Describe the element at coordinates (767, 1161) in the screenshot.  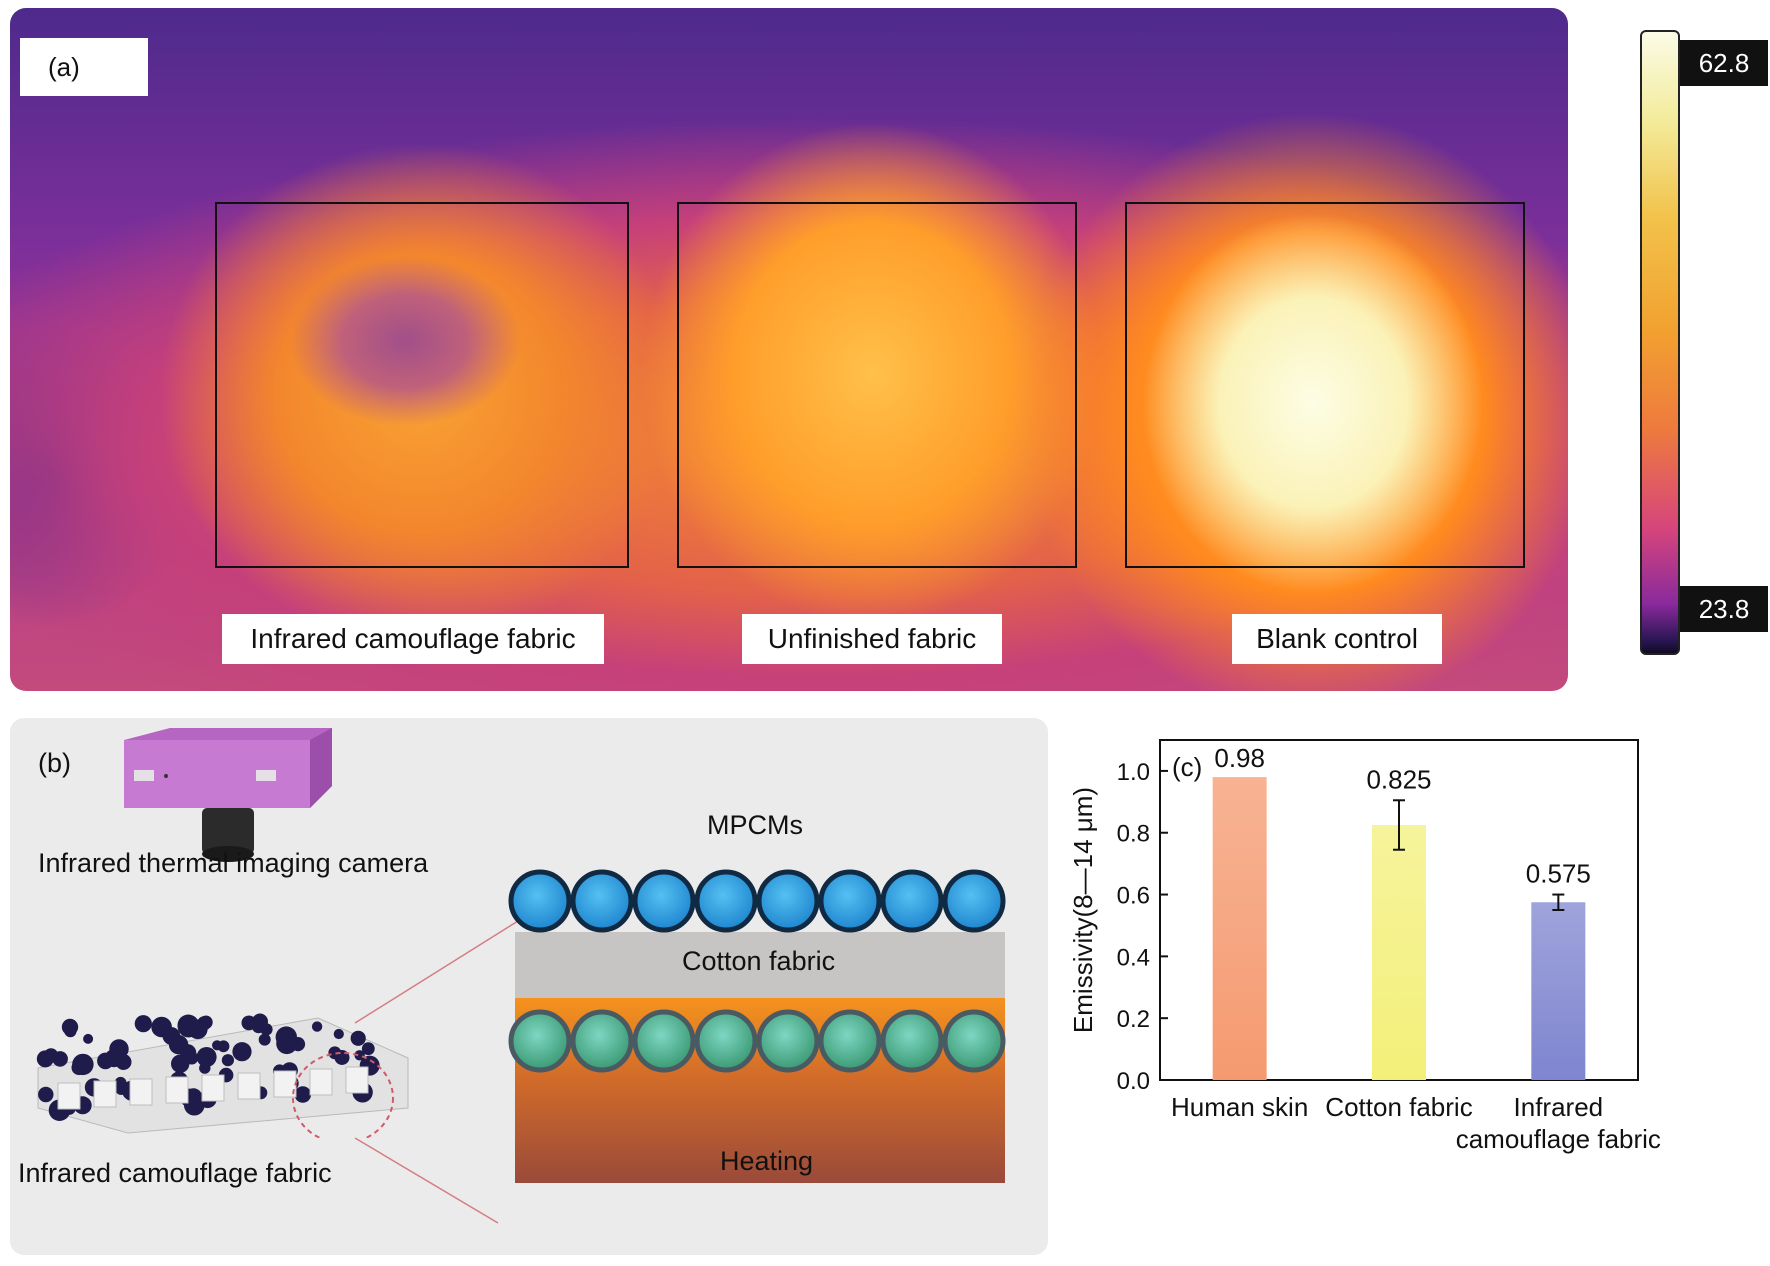
I see `heating-label: Heating` at that location.